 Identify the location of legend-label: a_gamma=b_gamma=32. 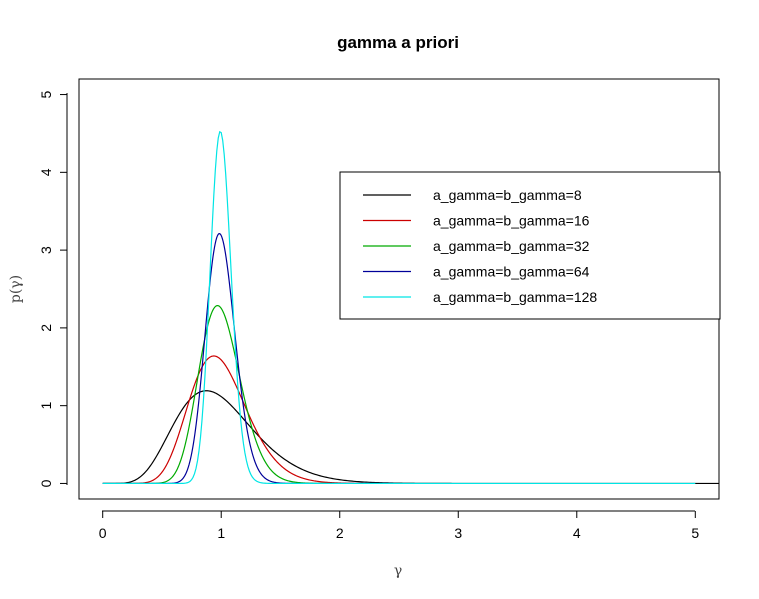
(511, 246).